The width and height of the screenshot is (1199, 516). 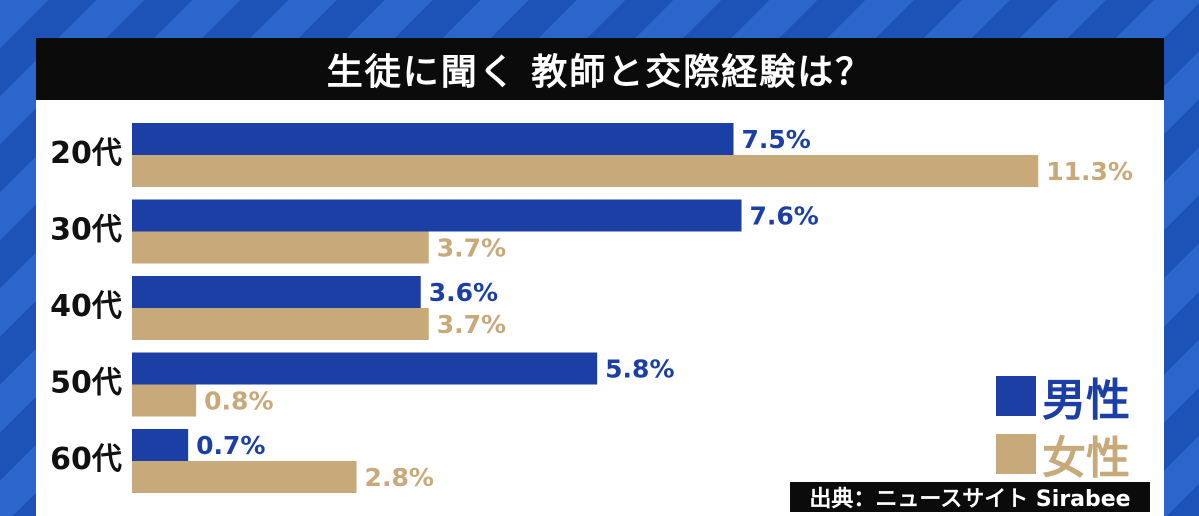 I want to click on category-label: 60代, so click(x=86, y=459).